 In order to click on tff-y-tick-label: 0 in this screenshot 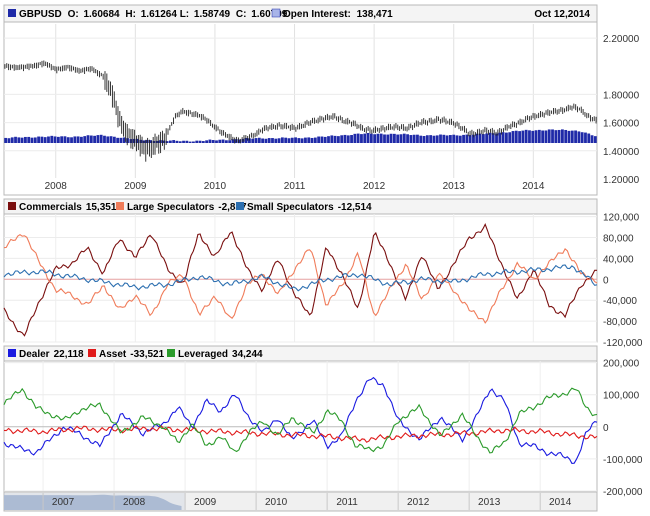, I will do `click(606, 428)`.